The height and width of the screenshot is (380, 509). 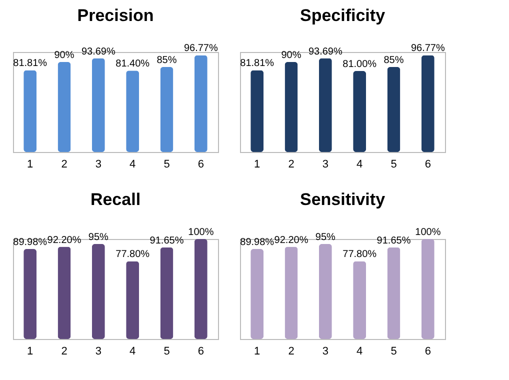 What do you see at coordinates (115, 199) in the screenshot?
I see `chart-title: Recall` at bounding box center [115, 199].